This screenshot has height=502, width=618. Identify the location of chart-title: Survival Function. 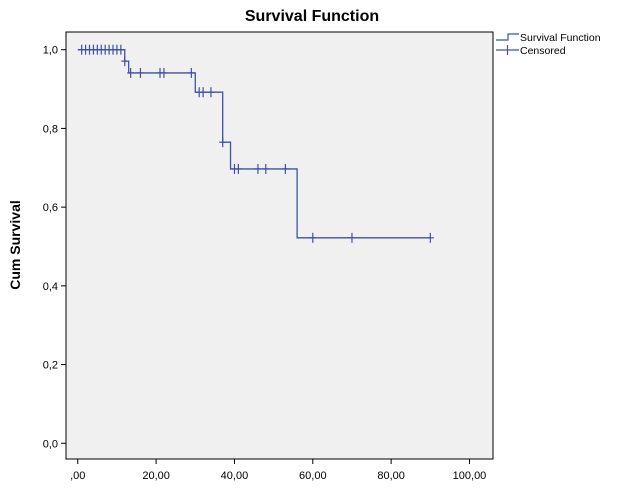
(312, 16).